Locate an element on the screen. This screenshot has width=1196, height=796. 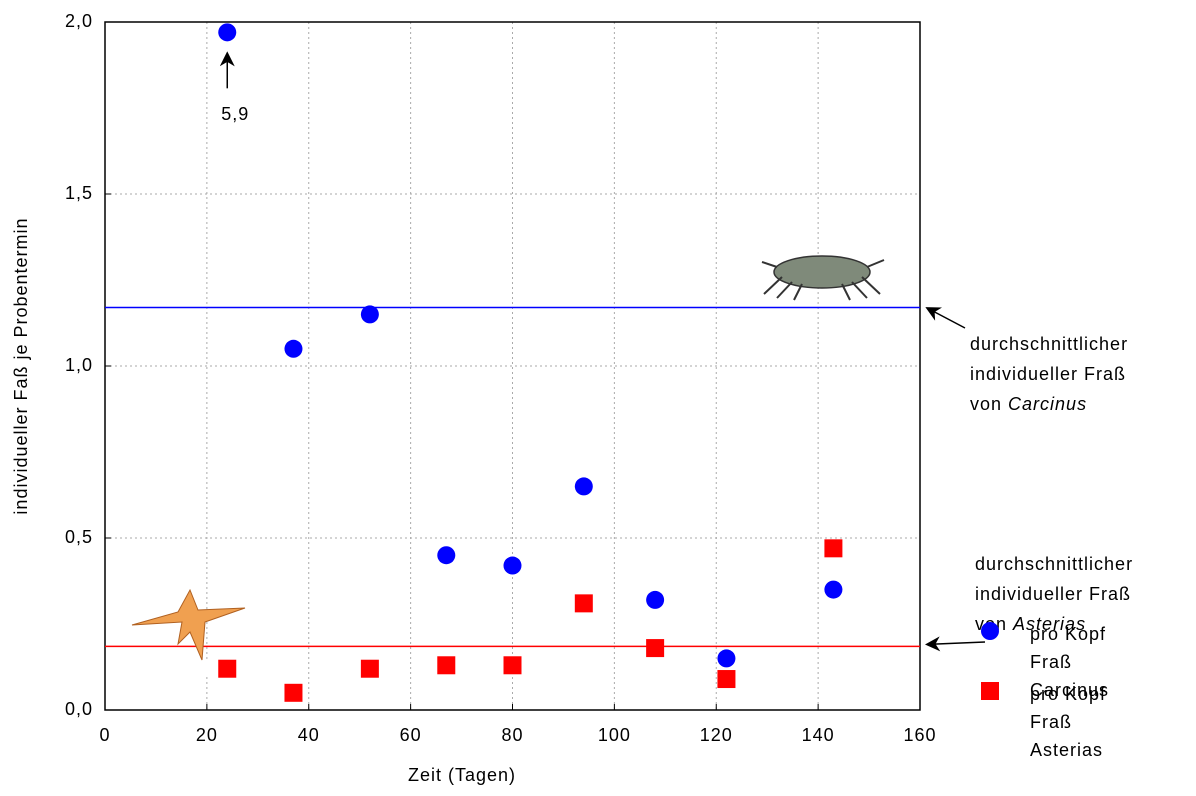
x-tick-label: 0 is located at coordinates (104, 735).